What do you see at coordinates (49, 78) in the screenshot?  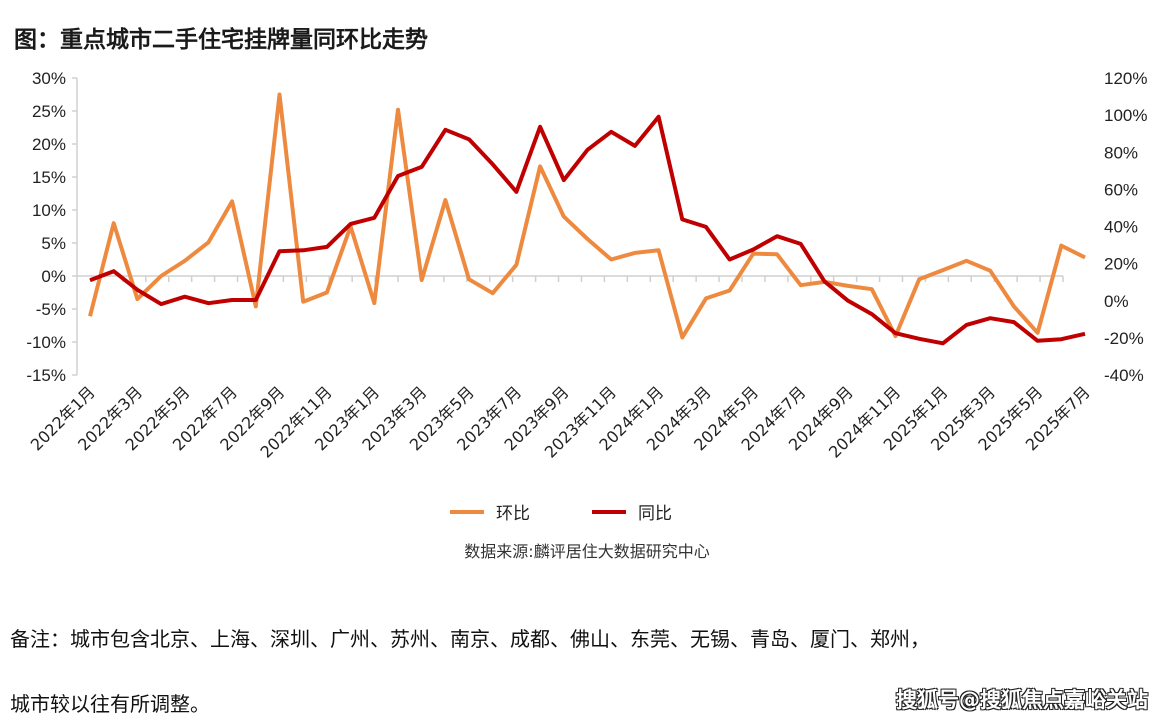 I see `left-axis-tick-label: 30%` at bounding box center [49, 78].